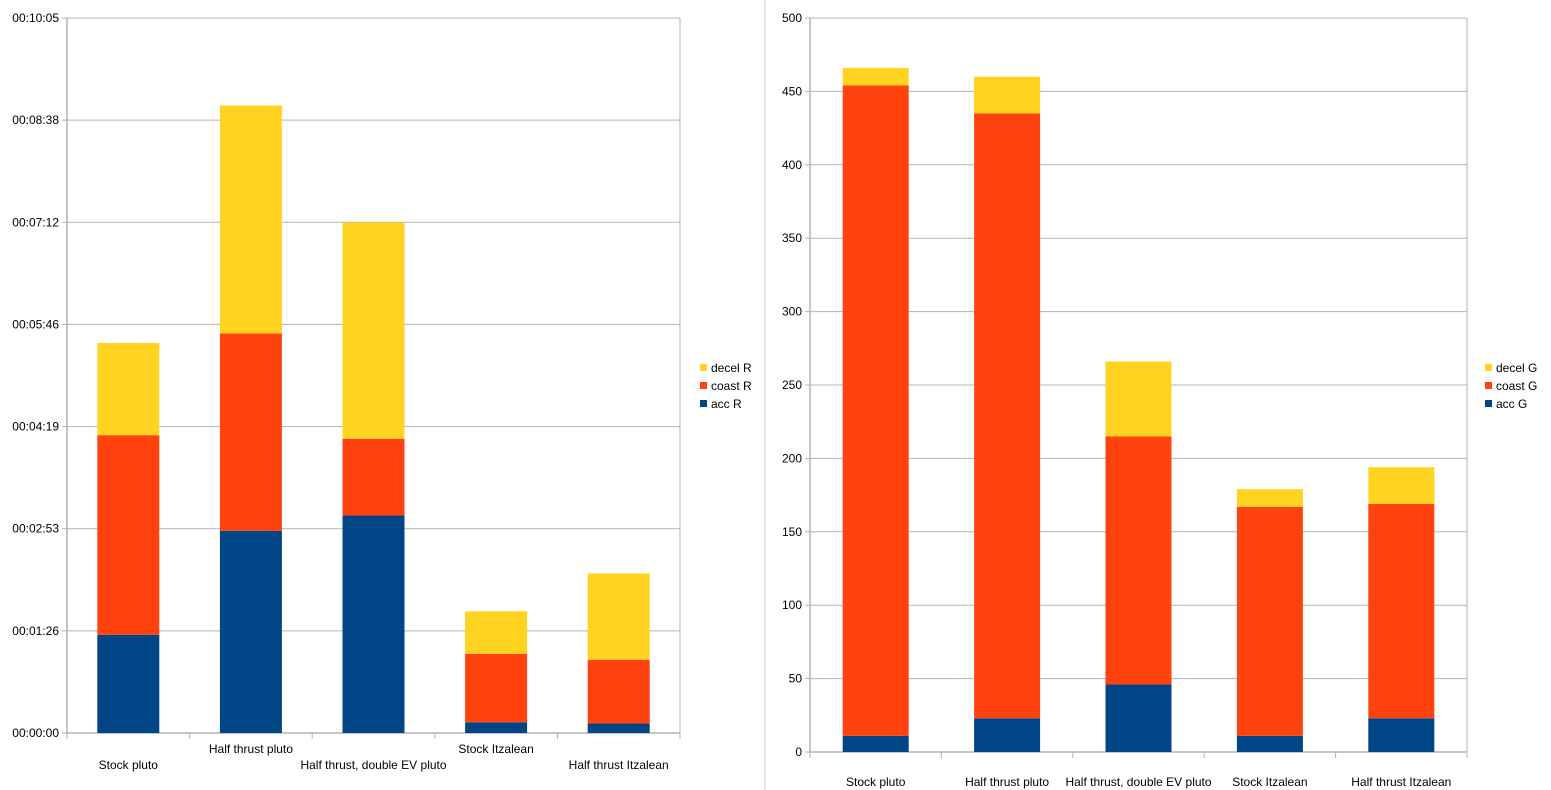  Describe the element at coordinates (792, 165) in the screenshot. I see `y-tick-label: 400` at that location.